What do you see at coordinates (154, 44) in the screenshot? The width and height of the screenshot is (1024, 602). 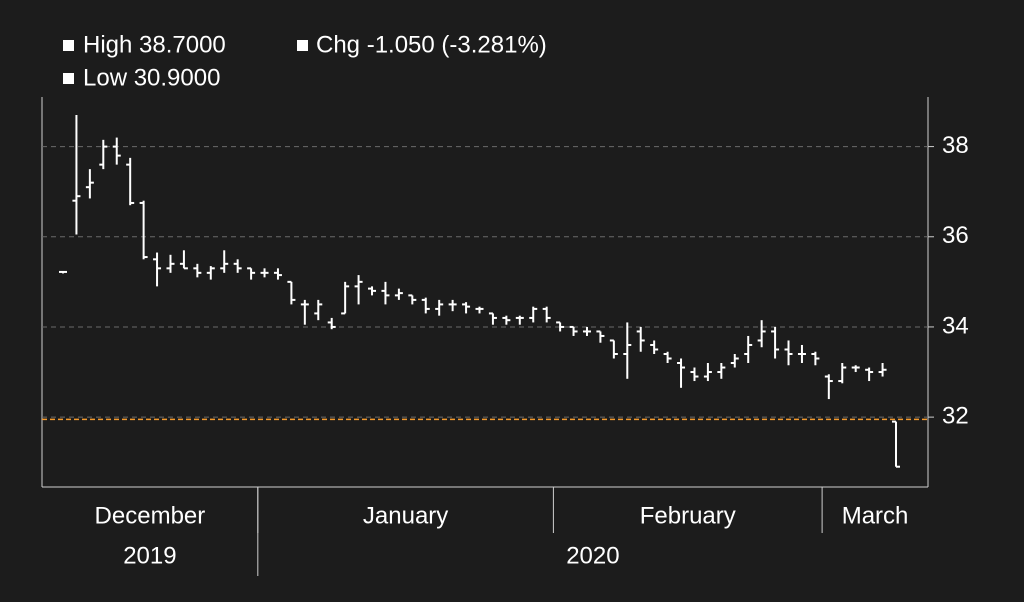 I see `legend-entry: High 38.7000` at bounding box center [154, 44].